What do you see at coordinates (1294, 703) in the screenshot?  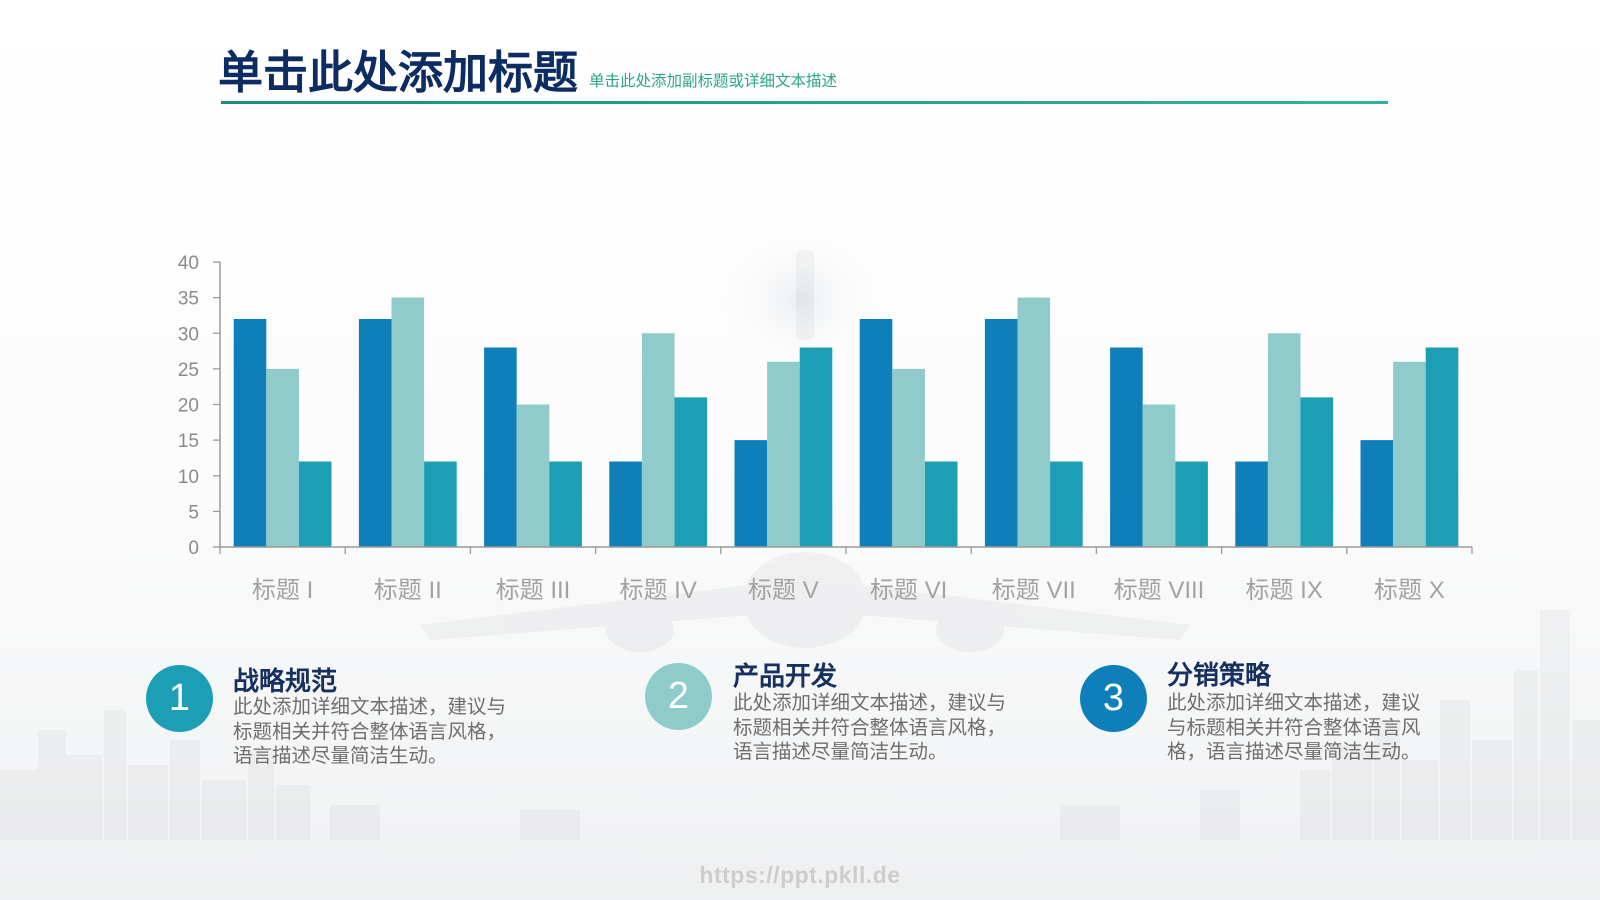 I see `feature-description-line: 此处添加详细文本描述，建议` at bounding box center [1294, 703].